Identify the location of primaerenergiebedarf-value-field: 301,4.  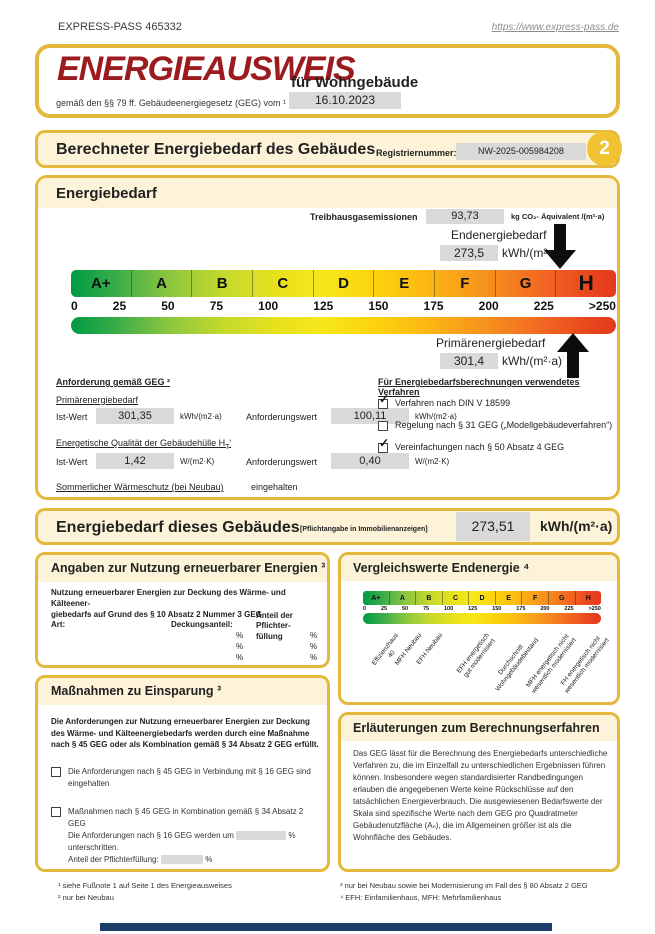
(469, 361).